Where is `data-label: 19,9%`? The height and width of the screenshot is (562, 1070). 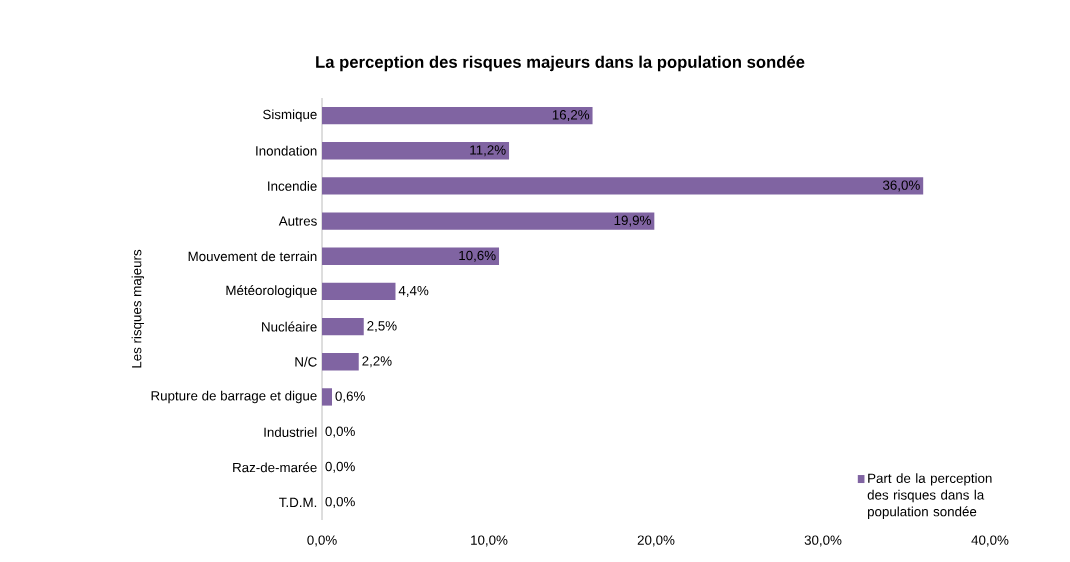
data-label: 19,9% is located at coordinates (632, 221).